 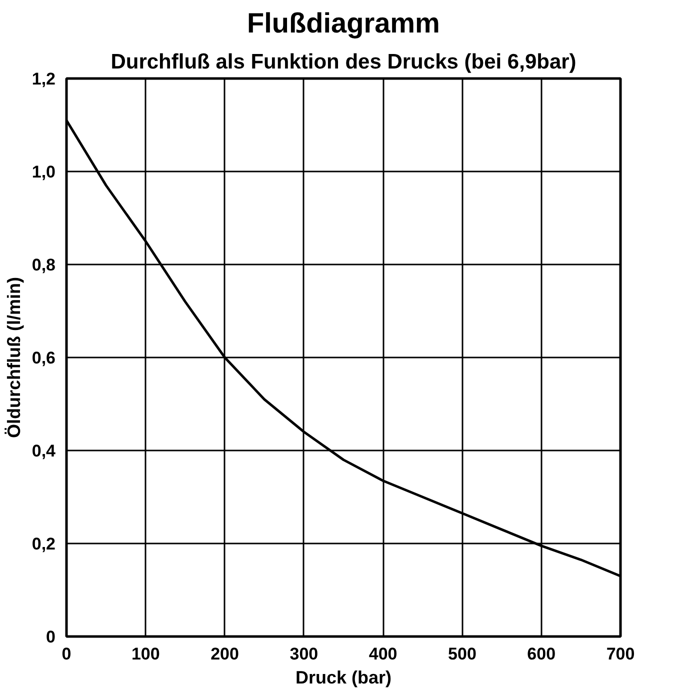 I want to click on y-axis-title: Öldurchfluß (l/min), so click(x=14, y=357).